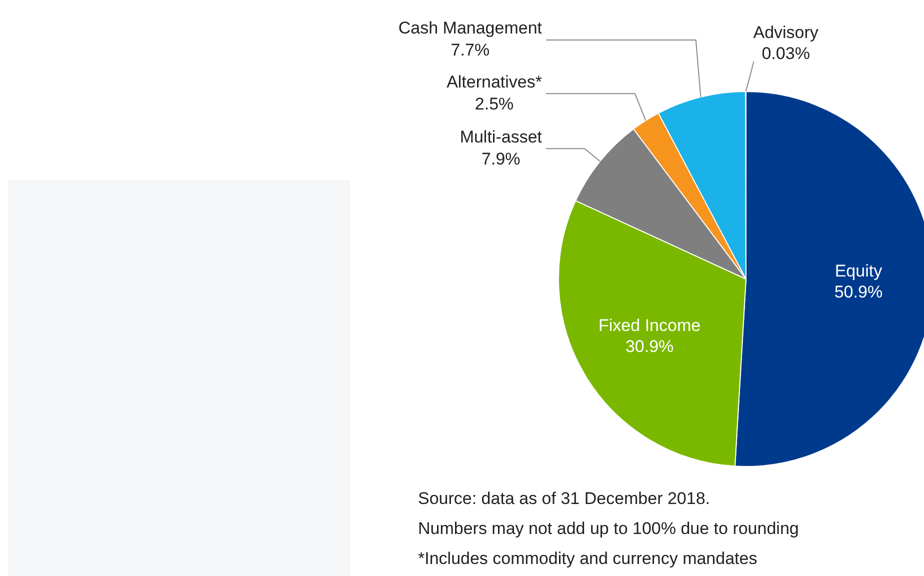 This screenshot has height=576, width=924. What do you see at coordinates (858, 270) in the screenshot?
I see `slice-label: Equity` at bounding box center [858, 270].